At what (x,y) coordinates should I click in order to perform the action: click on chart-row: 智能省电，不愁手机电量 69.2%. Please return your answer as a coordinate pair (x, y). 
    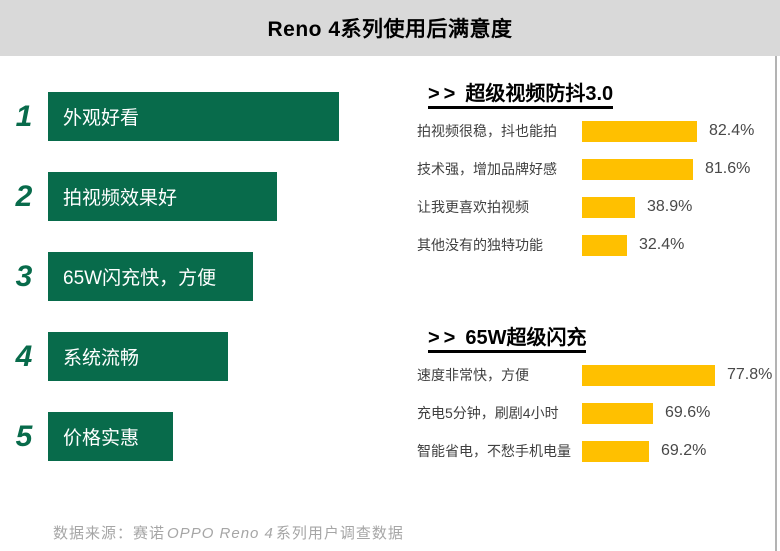
    Looking at the image, I should click on (598, 451).